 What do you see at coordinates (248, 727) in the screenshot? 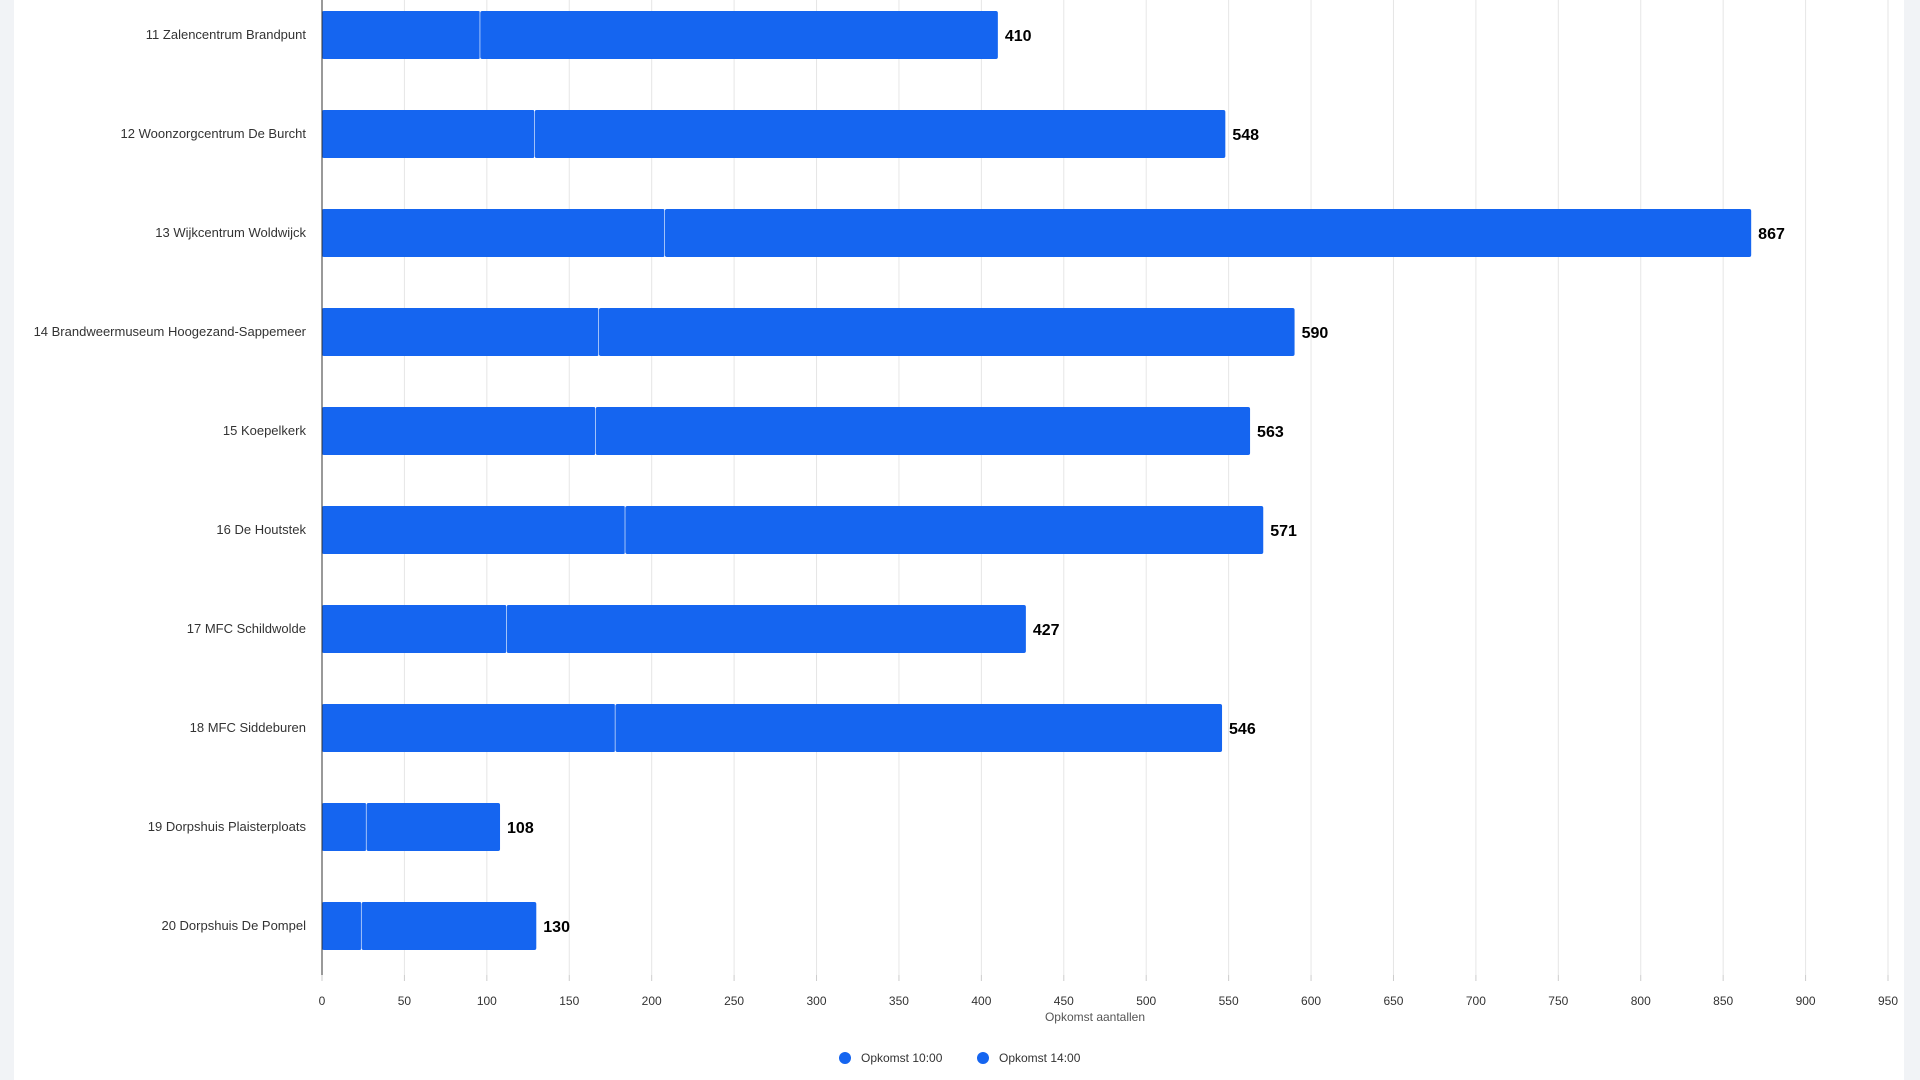
I see `category-label: 18 MFC Siddeburen` at bounding box center [248, 727].